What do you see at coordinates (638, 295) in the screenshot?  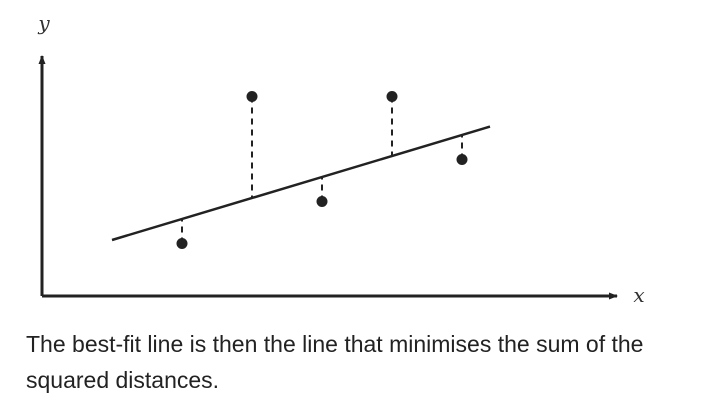 I see `x-axis-label: x` at bounding box center [638, 295].